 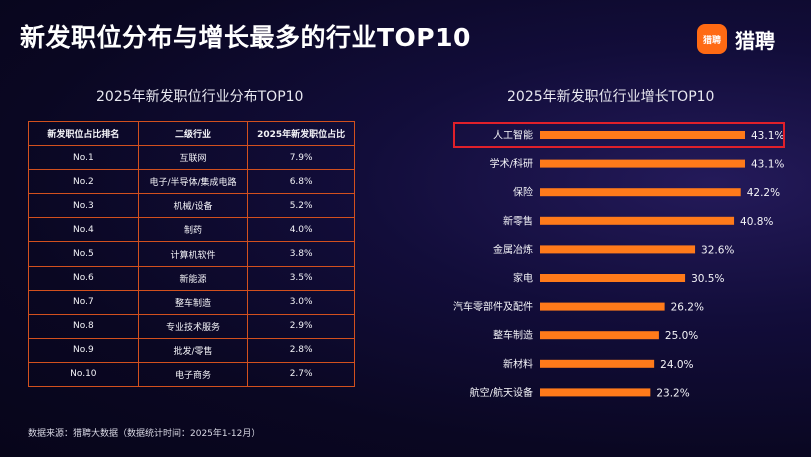 I want to click on category-label: 新材料, so click(x=518, y=363).